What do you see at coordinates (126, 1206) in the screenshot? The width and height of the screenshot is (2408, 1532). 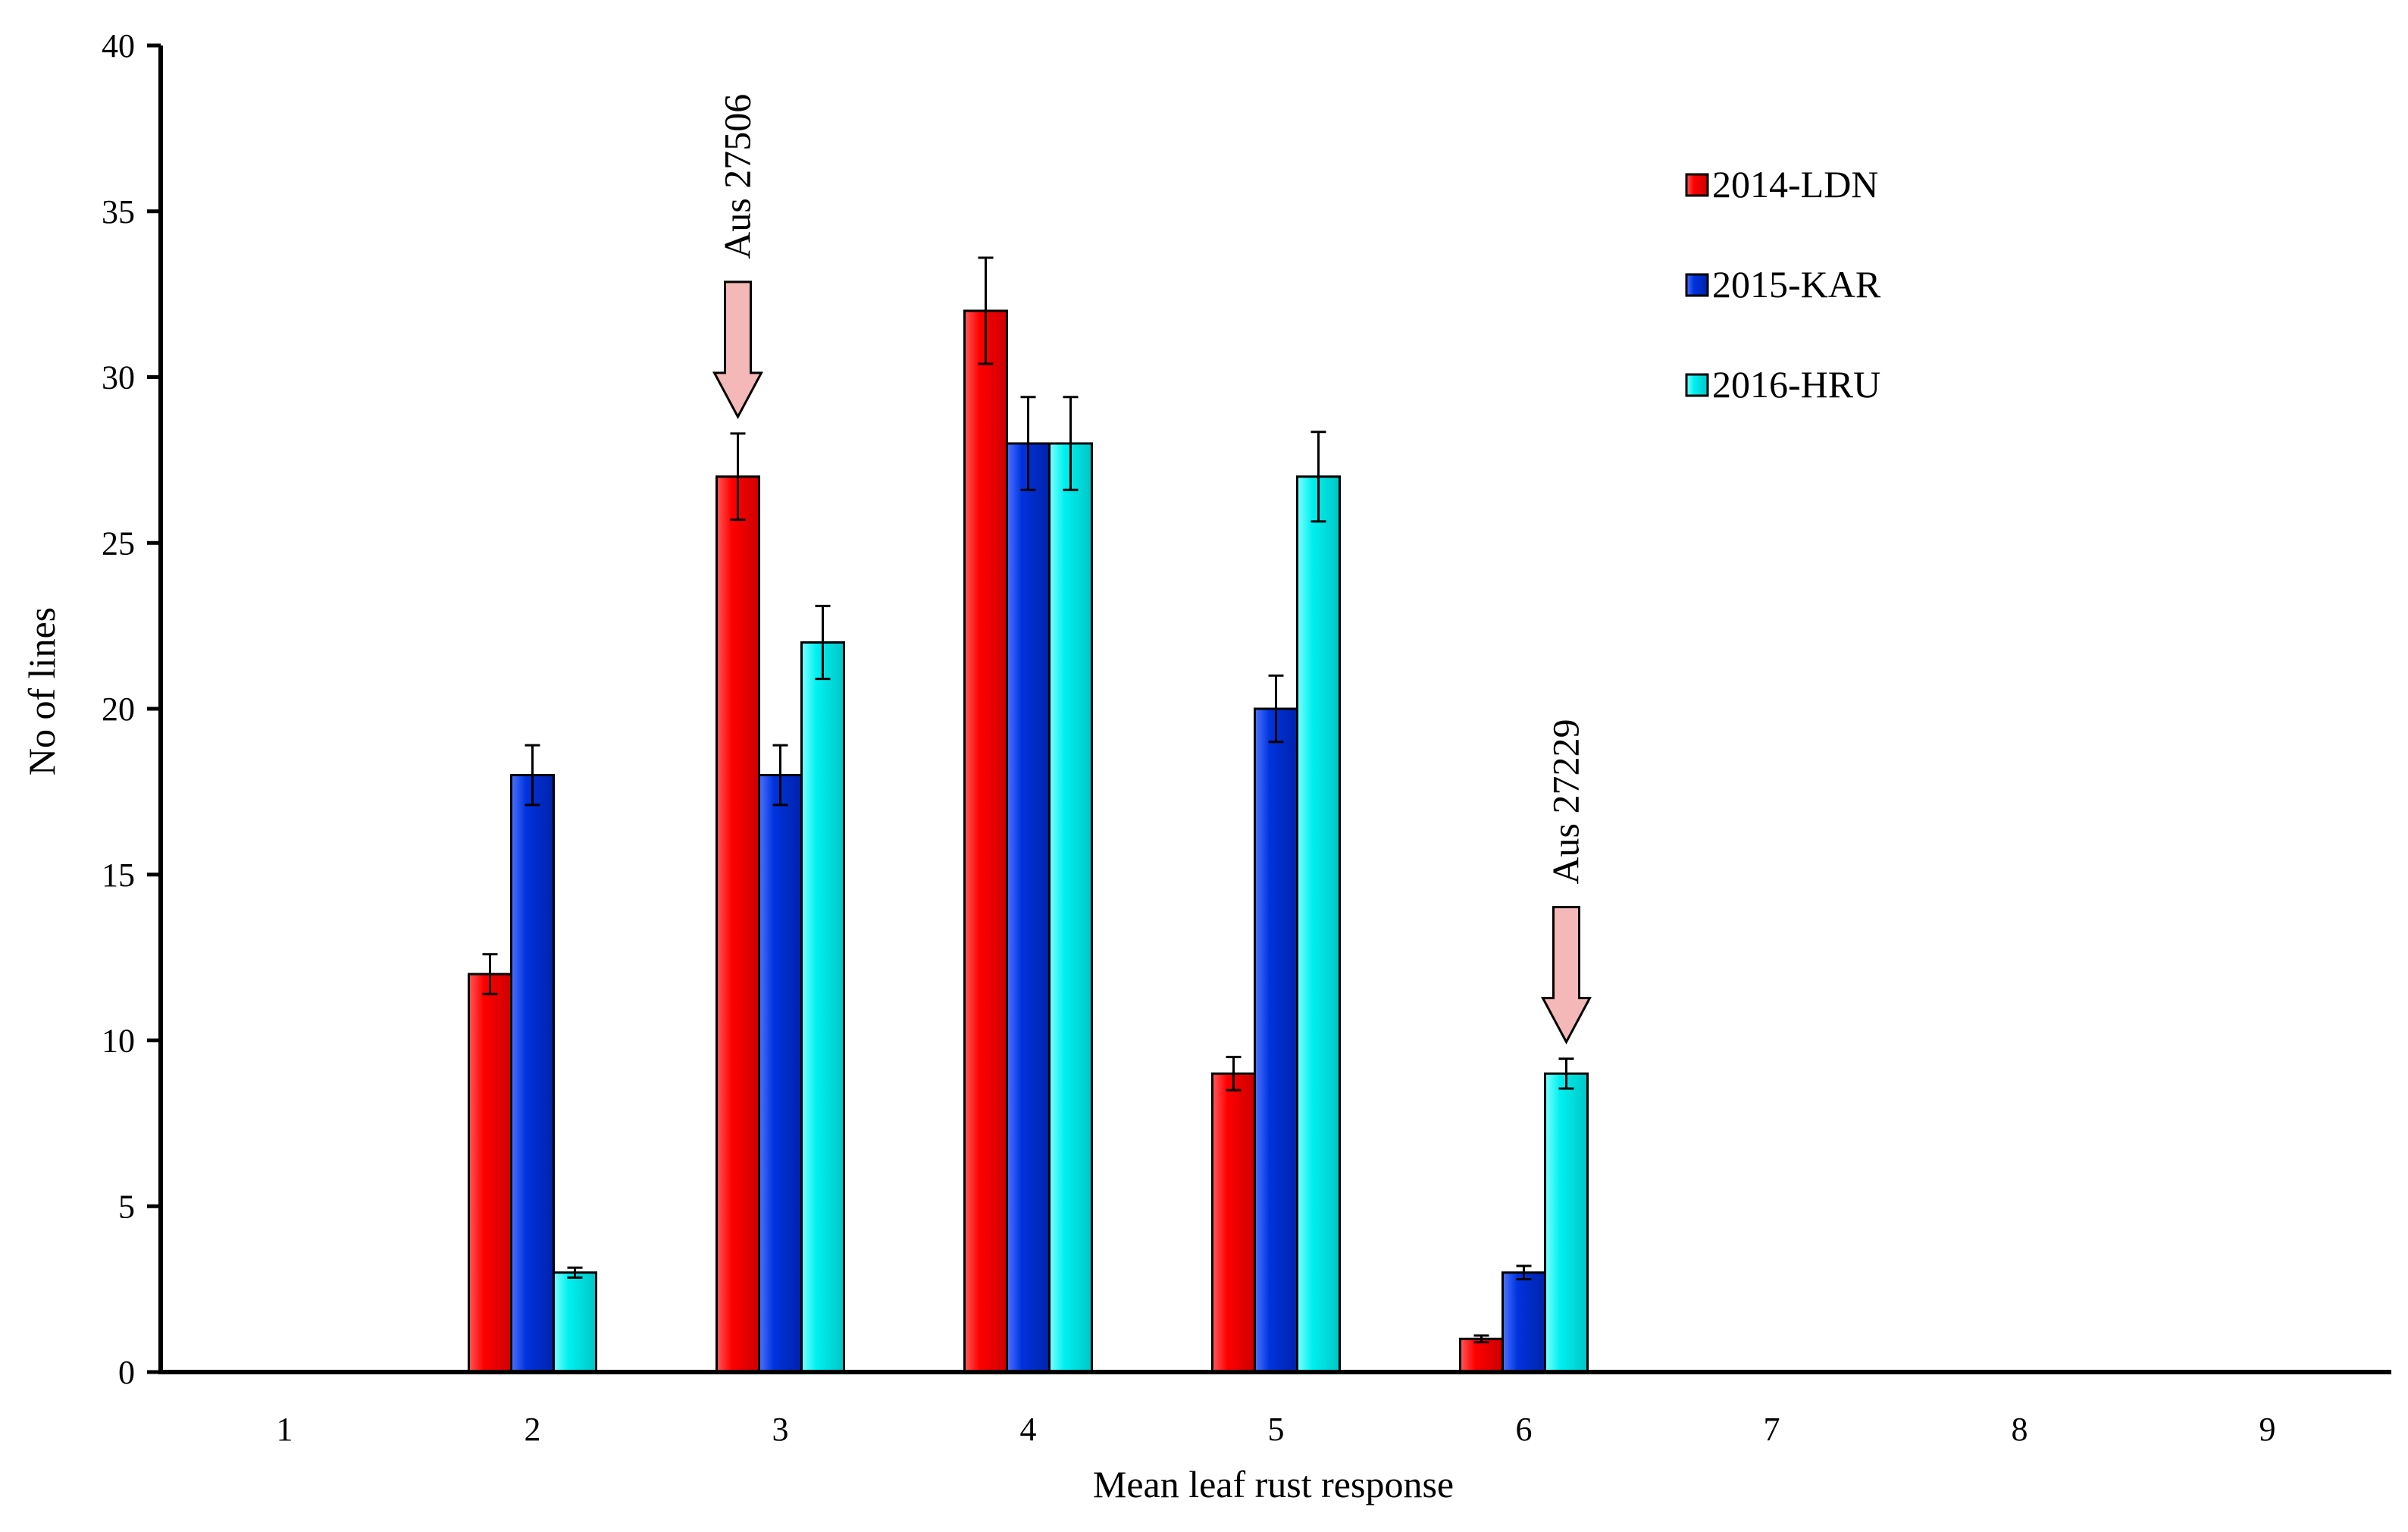 I see `y-tick-label: 5` at bounding box center [126, 1206].